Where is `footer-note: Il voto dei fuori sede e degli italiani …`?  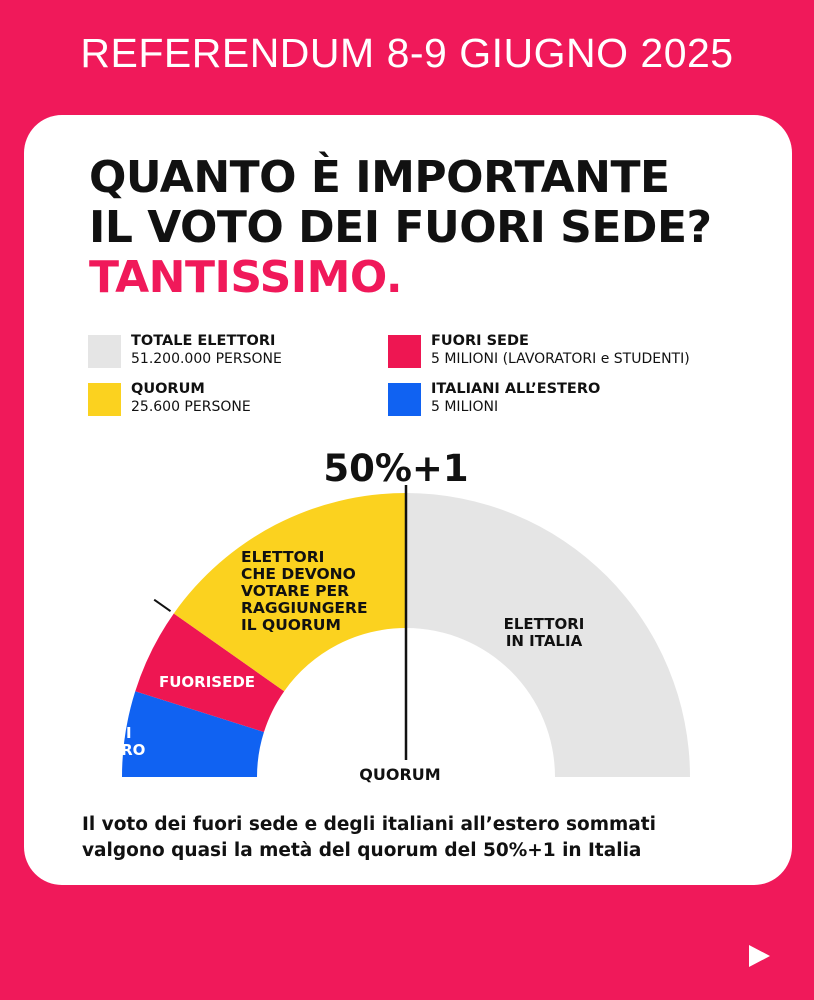 footer-note: Il voto dei fuori sede e degli italiani … is located at coordinates (432, 838).